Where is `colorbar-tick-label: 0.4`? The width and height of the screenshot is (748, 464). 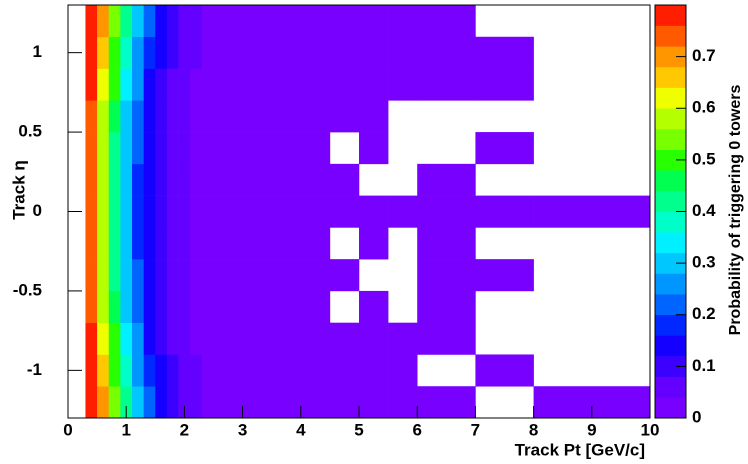
colorbar-tick-label: 0.4 is located at coordinates (704, 210).